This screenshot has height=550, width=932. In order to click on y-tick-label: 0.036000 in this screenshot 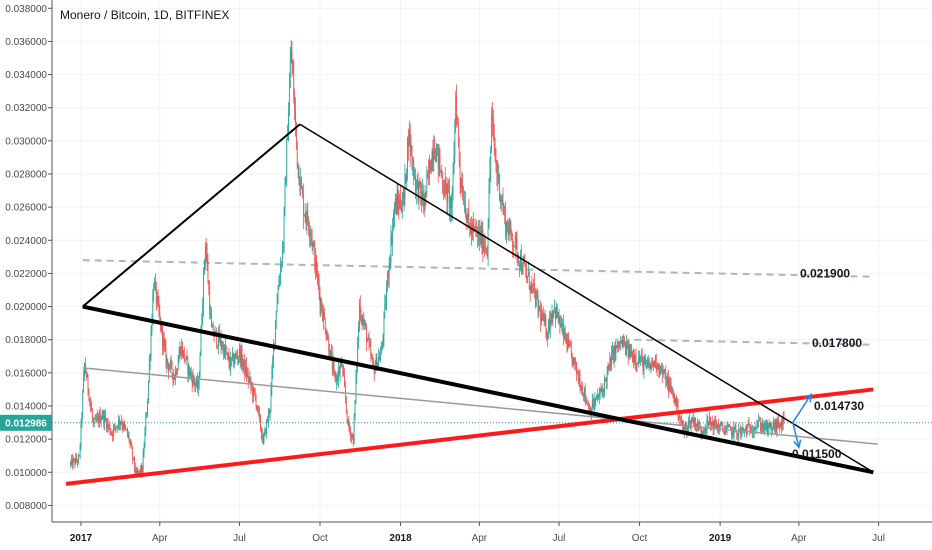, I will do `click(26, 42)`.